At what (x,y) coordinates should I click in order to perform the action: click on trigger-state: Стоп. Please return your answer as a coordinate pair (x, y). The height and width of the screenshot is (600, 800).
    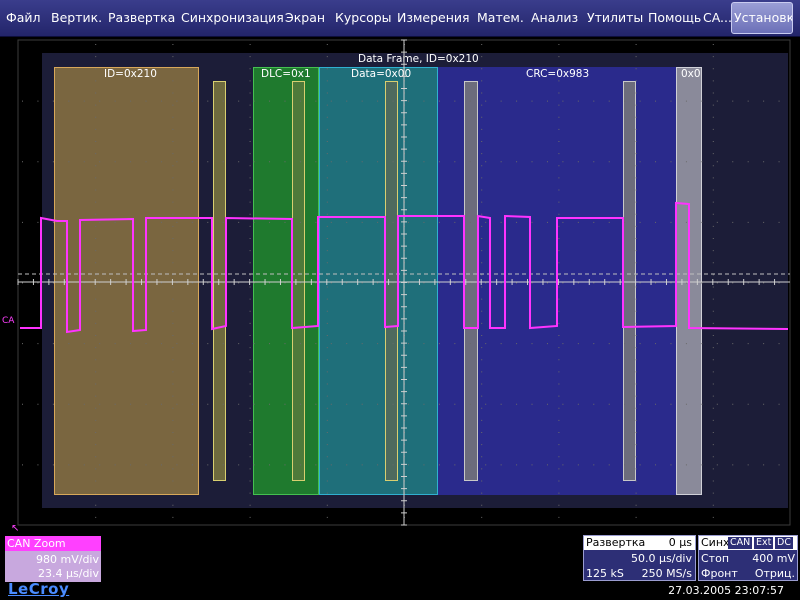
    Looking at the image, I should click on (715, 558).